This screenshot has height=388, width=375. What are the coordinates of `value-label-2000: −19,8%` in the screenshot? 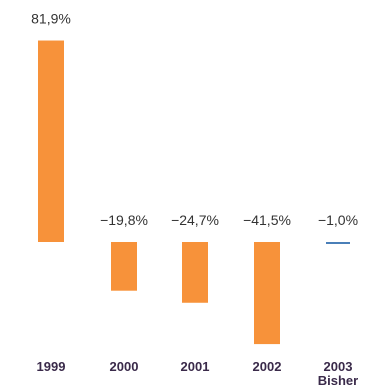 It's located at (124, 220).